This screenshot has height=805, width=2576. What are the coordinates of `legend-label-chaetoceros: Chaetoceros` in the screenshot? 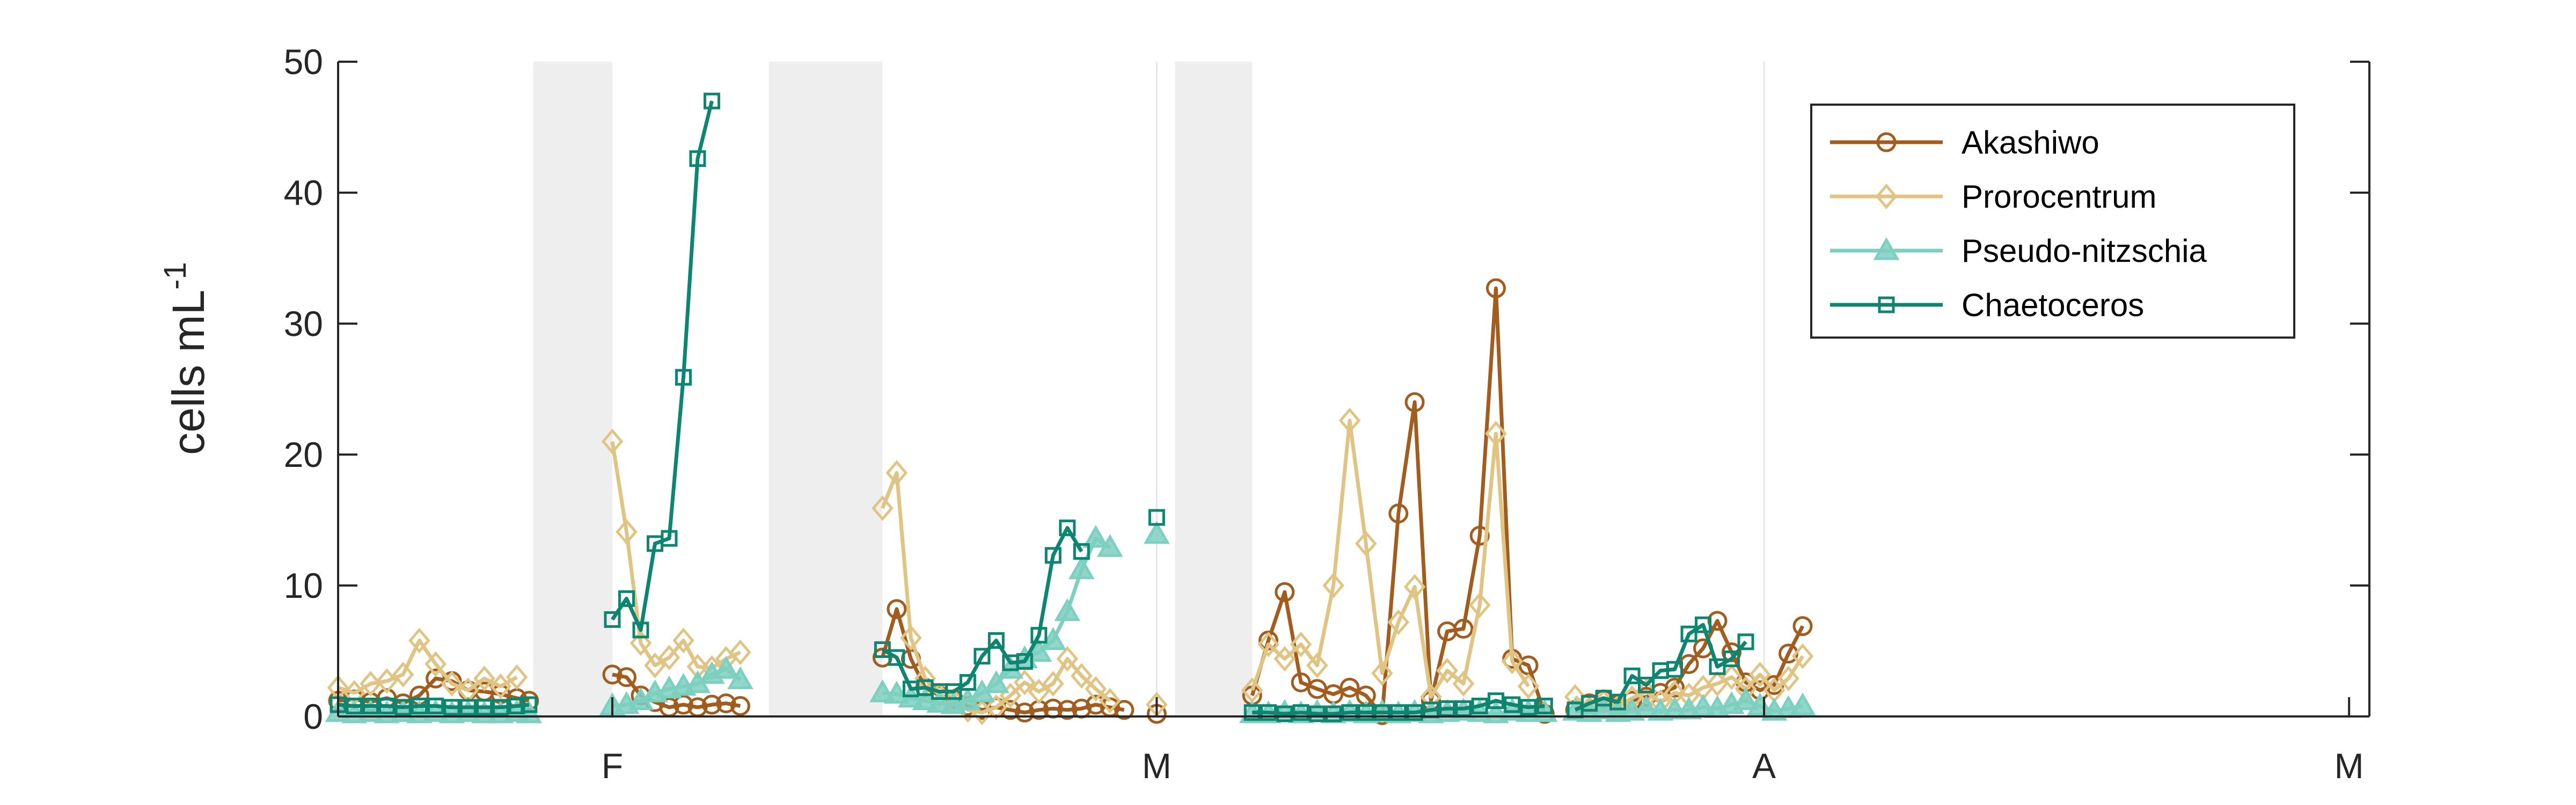 It's located at (2053, 305).